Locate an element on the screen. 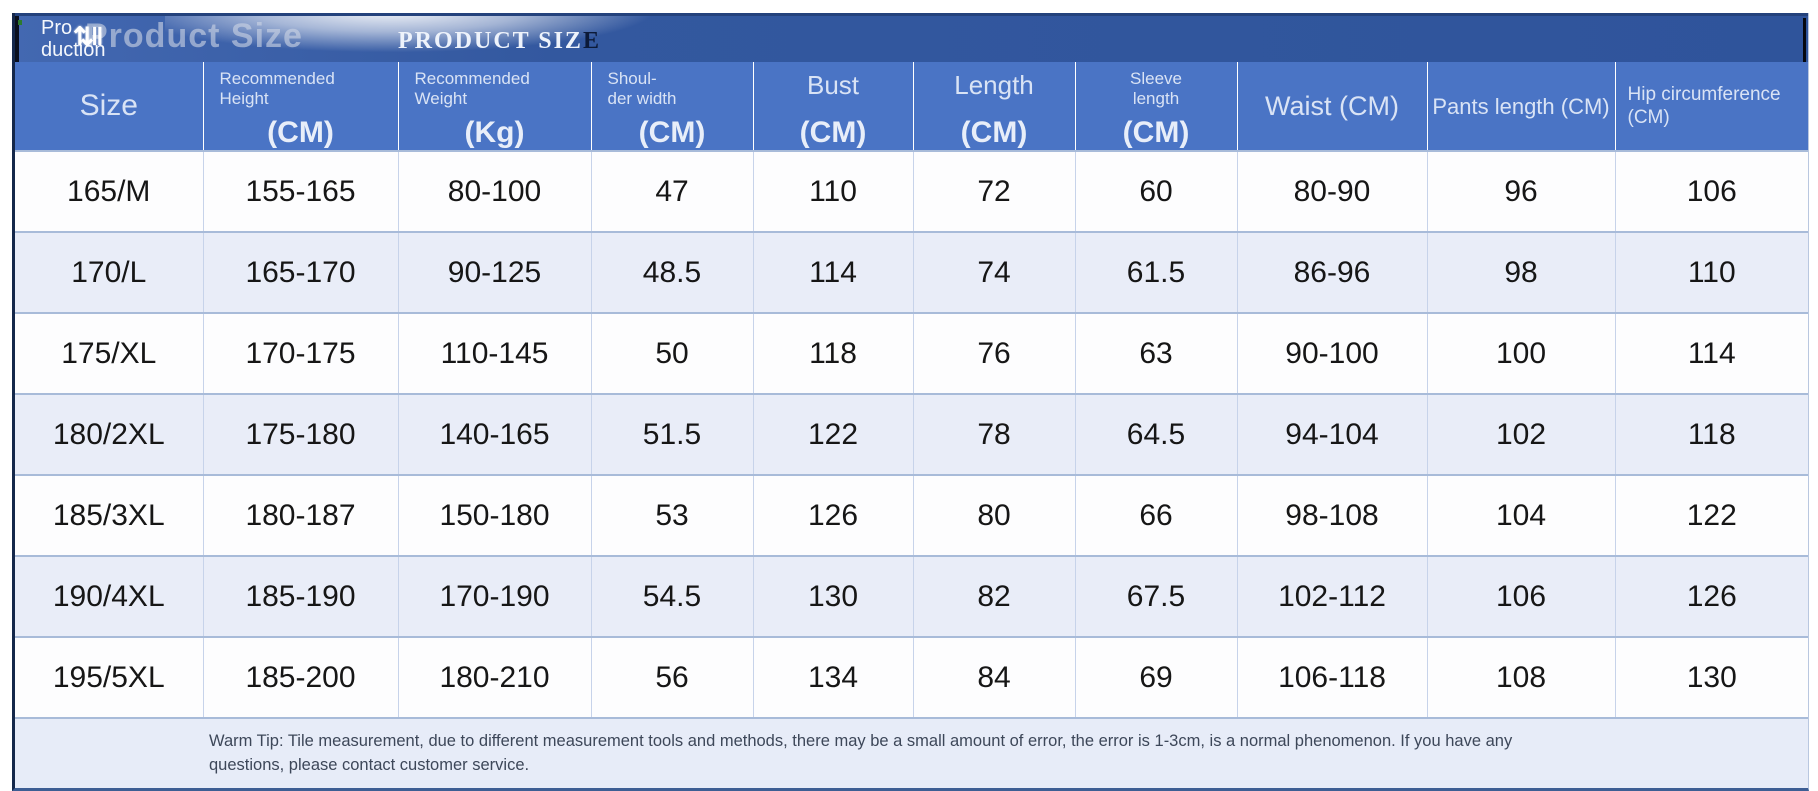 The image size is (1818, 791). cell-hip-circumference-cm-195-5xl: 130 is located at coordinates (1711, 677).